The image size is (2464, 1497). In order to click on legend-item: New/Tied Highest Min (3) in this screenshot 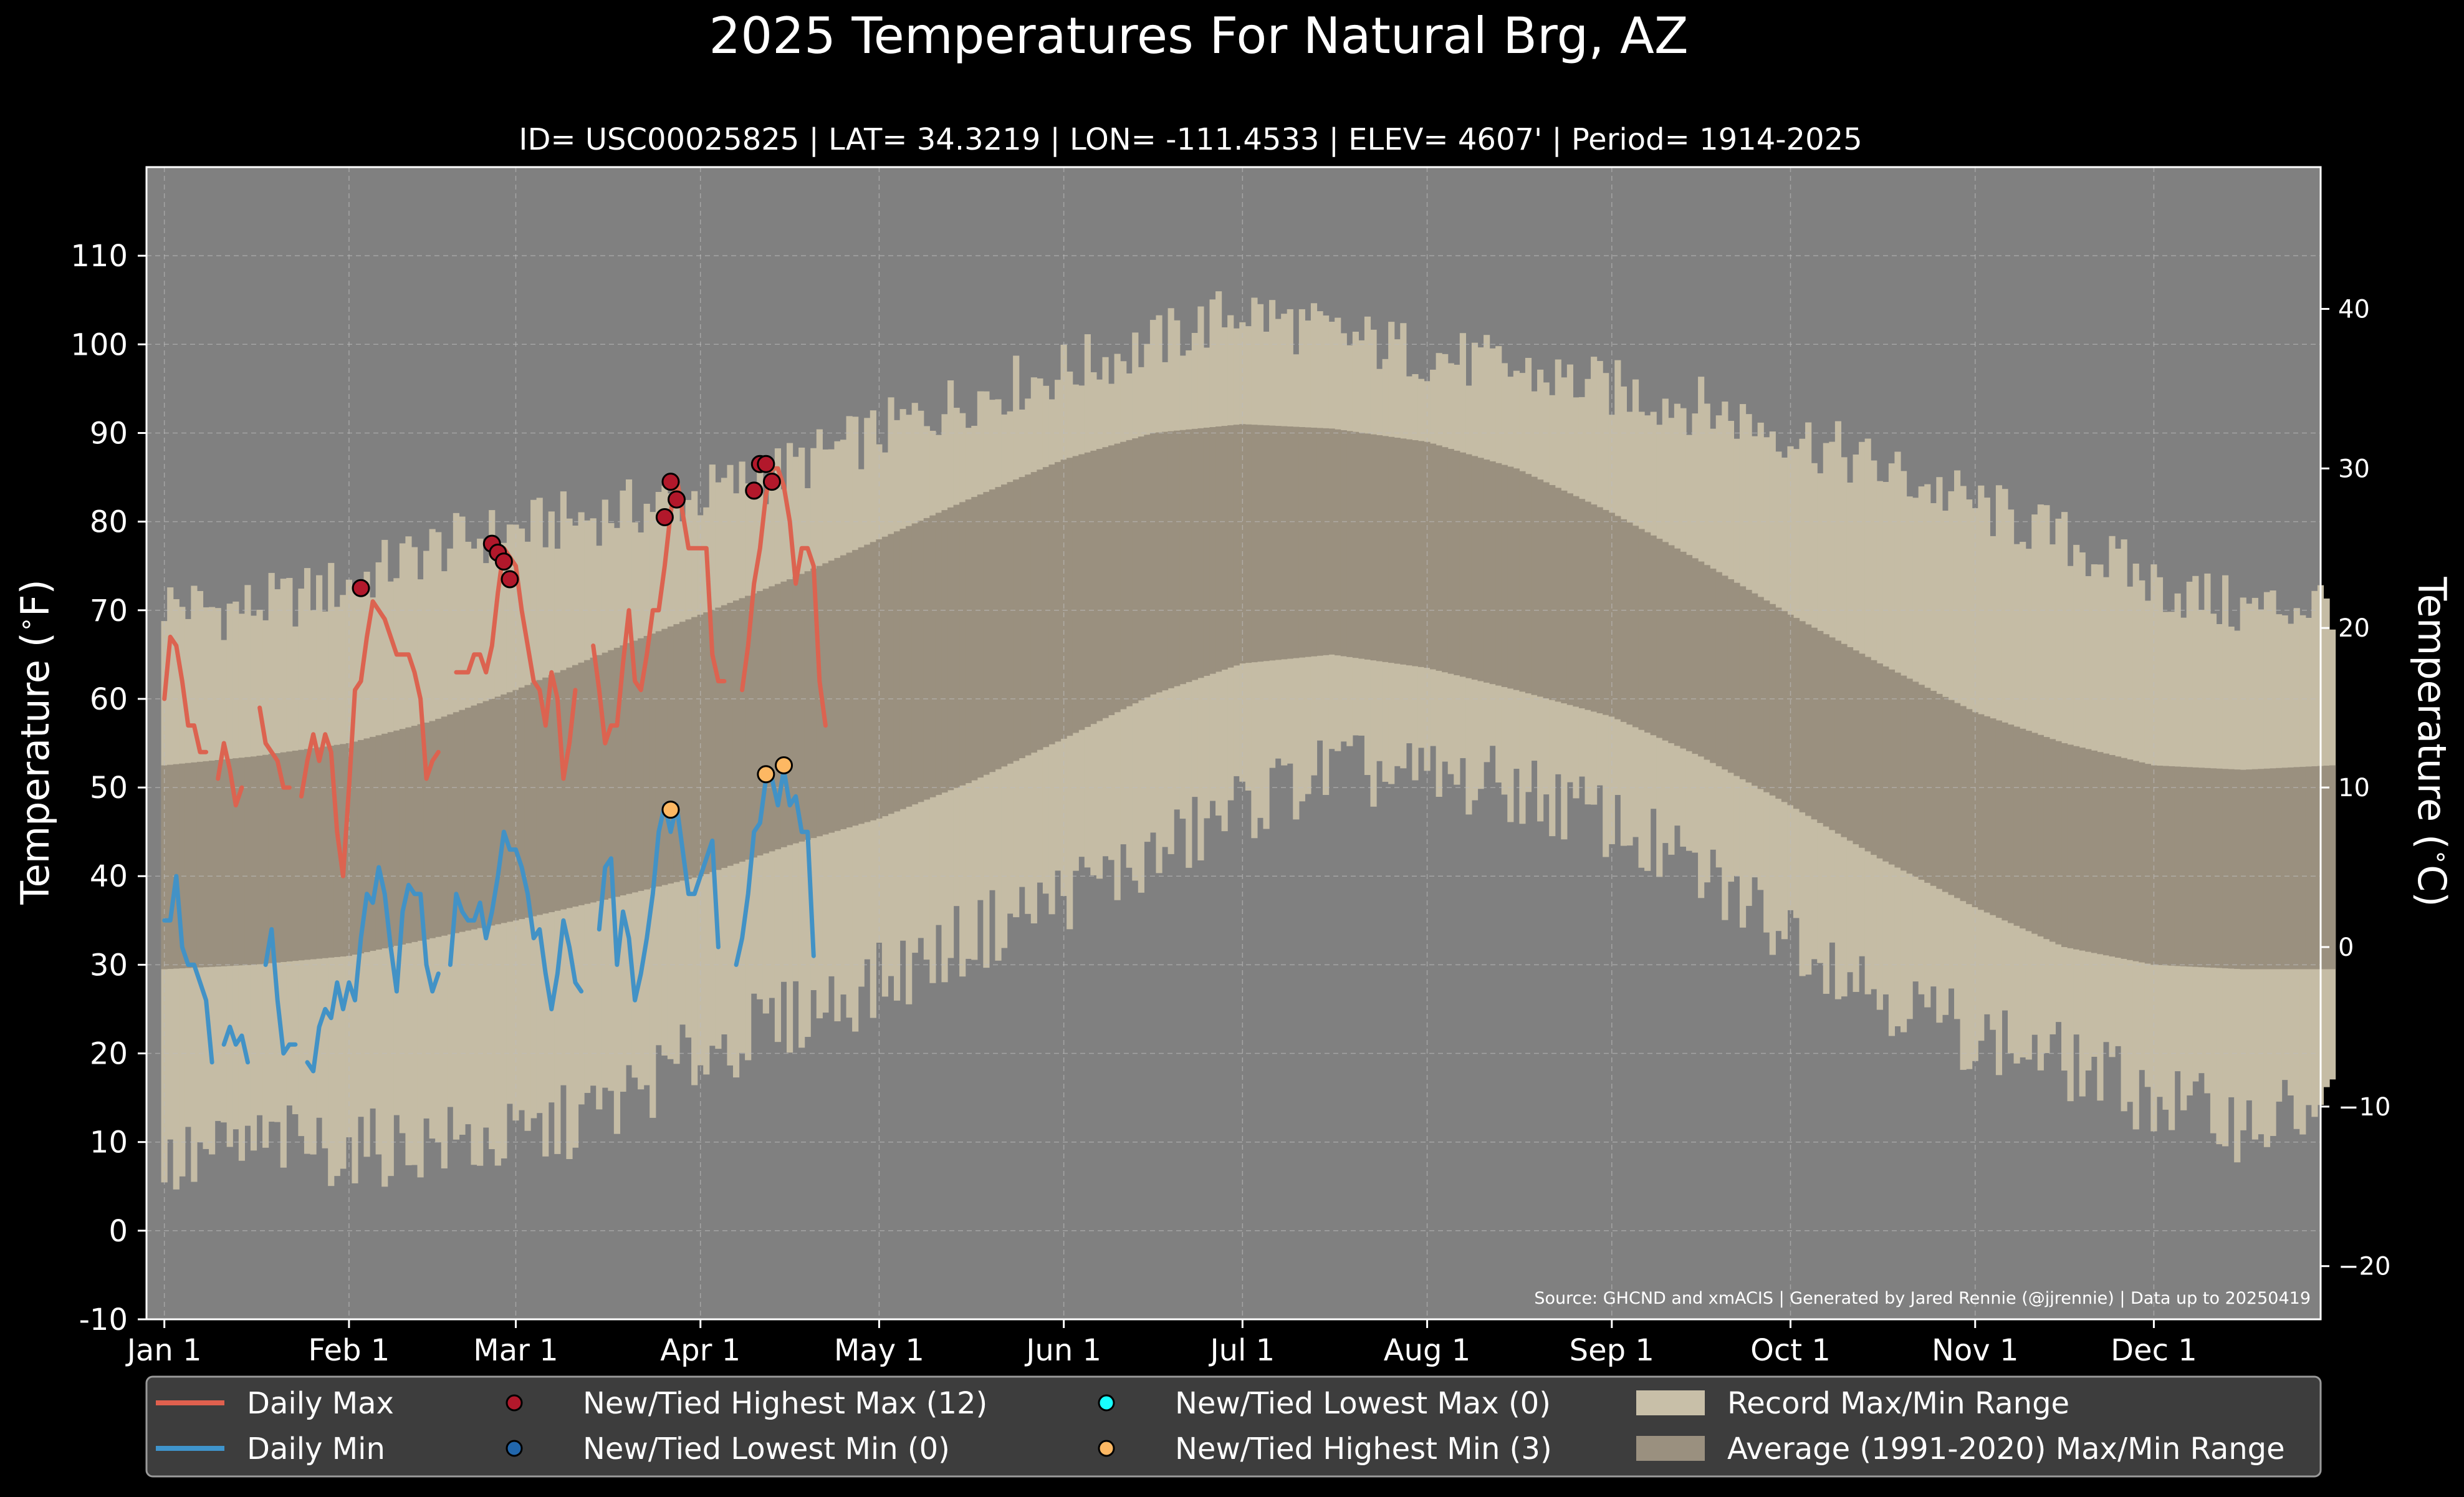, I will do `click(1325, 1449)`.